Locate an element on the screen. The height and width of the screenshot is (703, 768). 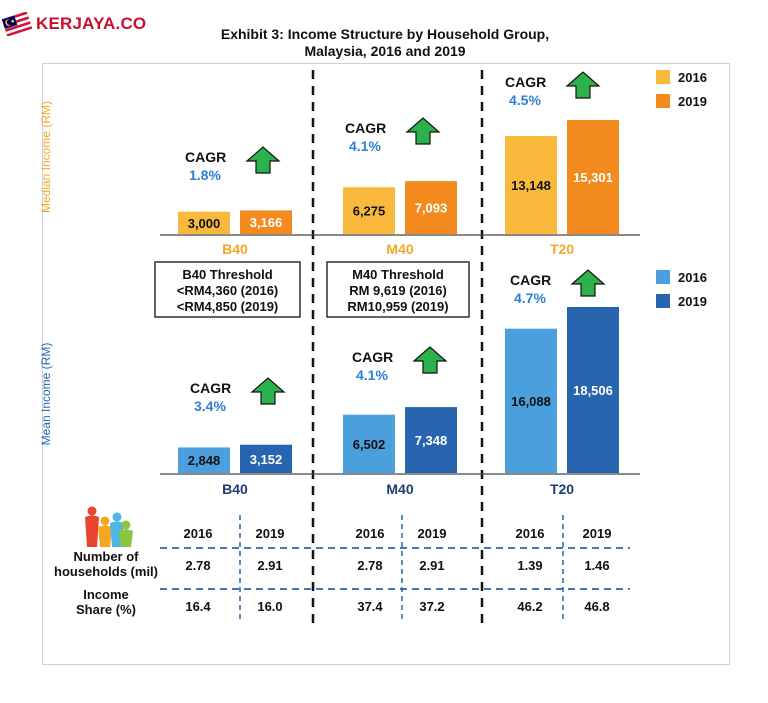
table-cell-1-3: 2.78 is located at coordinates (369, 565).